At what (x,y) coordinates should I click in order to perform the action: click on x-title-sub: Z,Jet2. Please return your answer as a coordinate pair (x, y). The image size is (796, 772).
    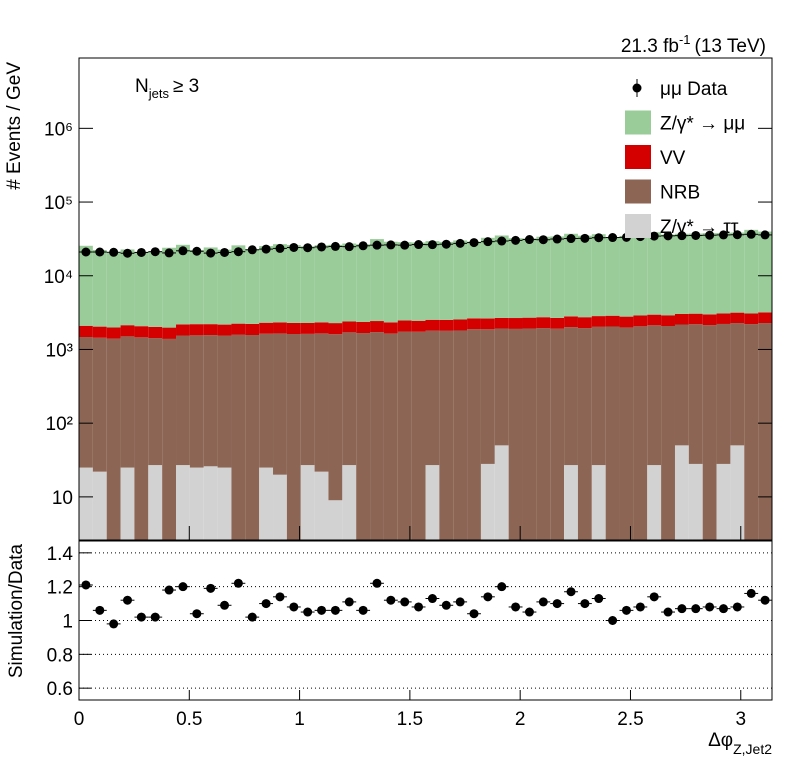
    Looking at the image, I should click on (752, 749).